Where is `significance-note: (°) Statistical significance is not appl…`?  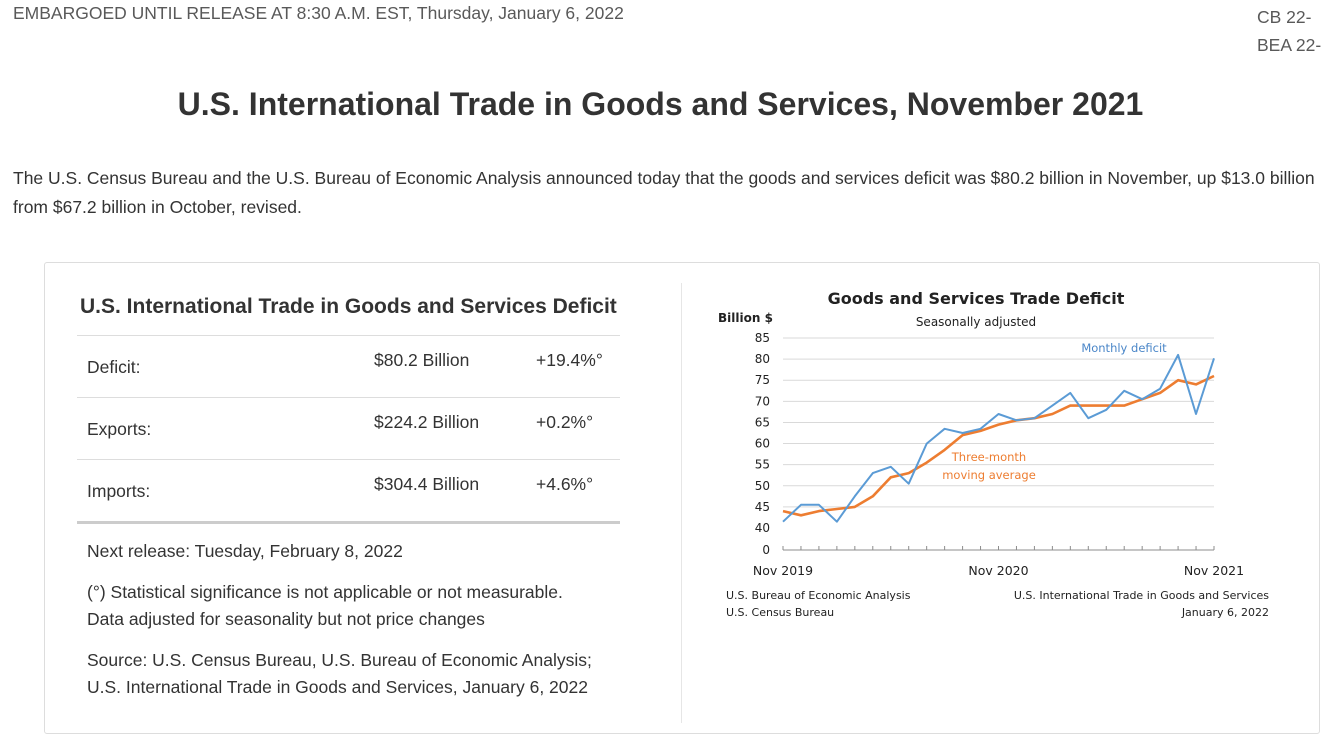 significance-note: (°) Statistical significance is not appl… is located at coordinates (367, 606).